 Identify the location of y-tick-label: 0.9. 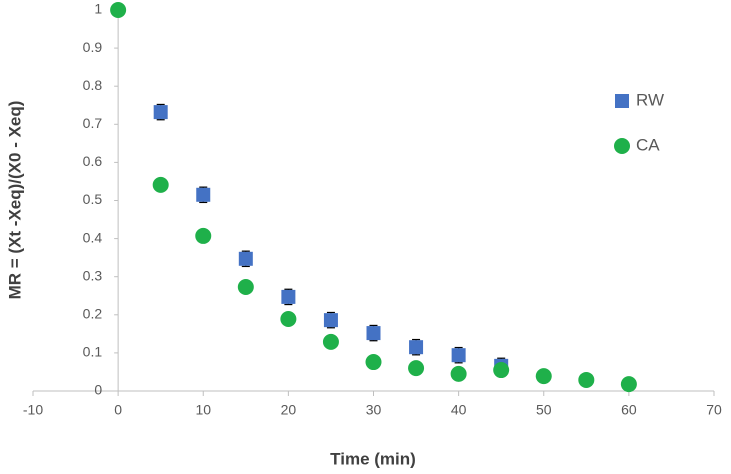
(93, 47).